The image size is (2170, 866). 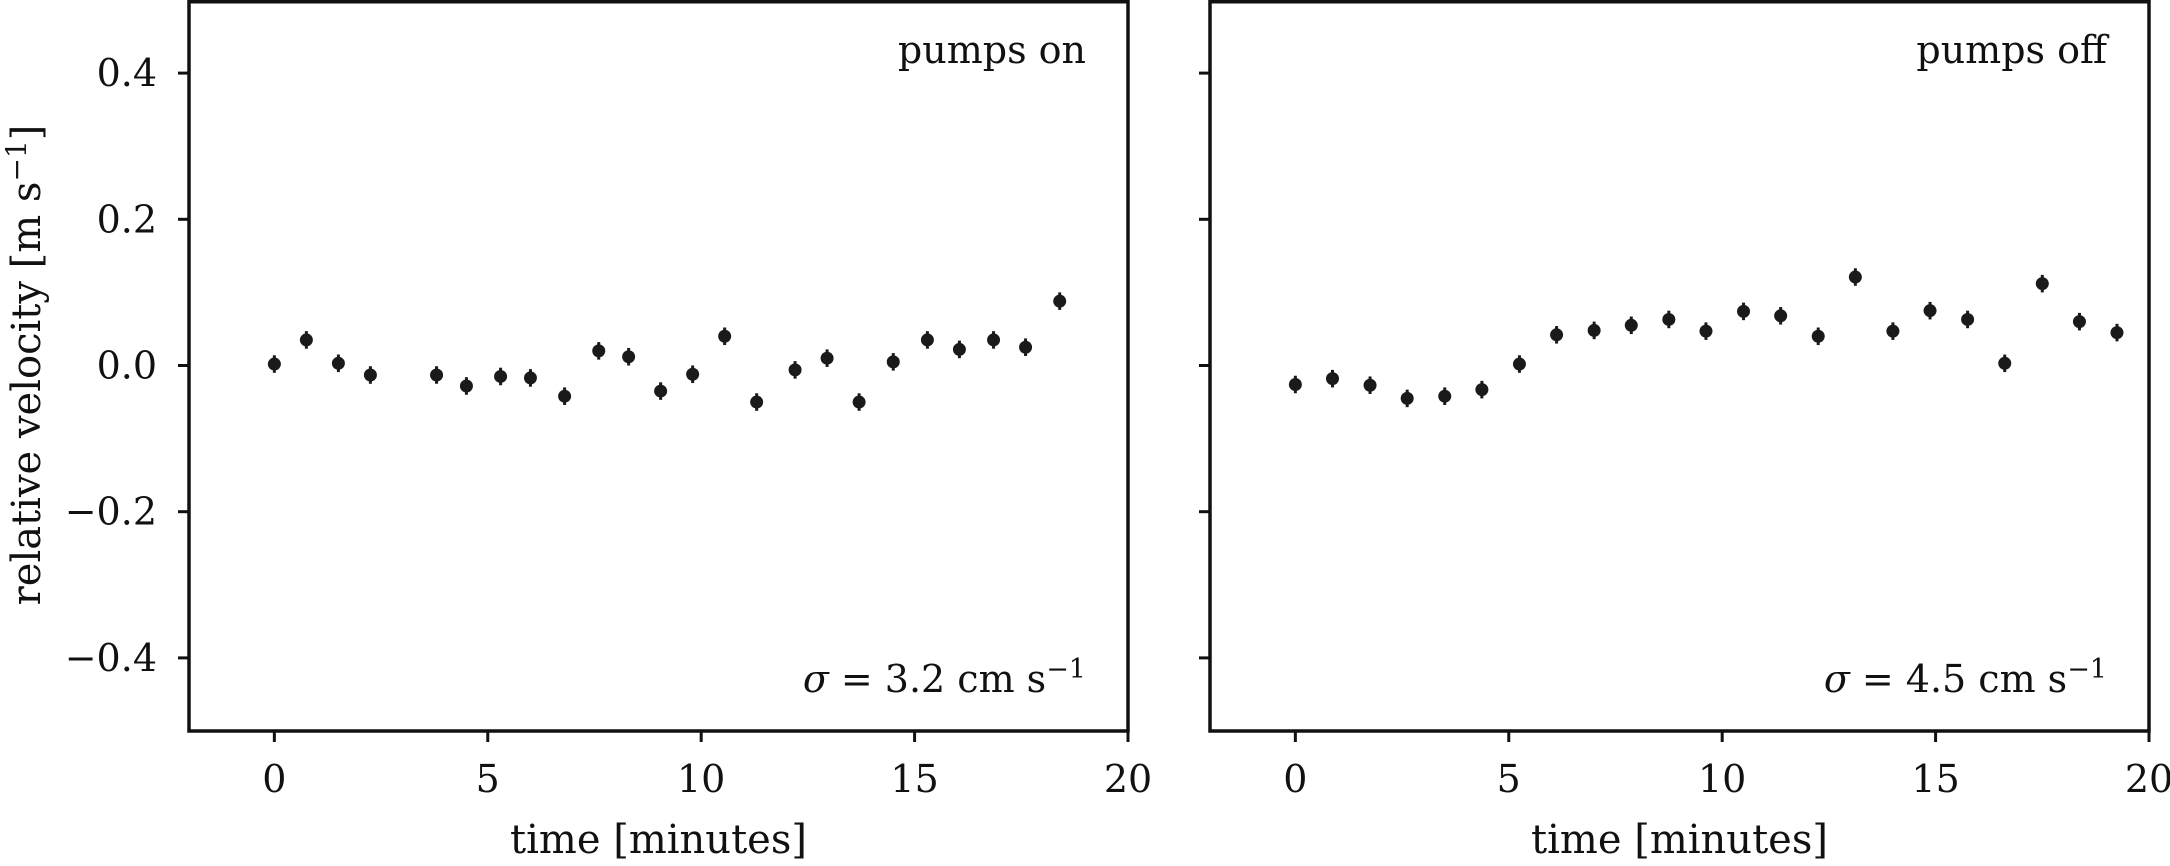 What do you see at coordinates (1679, 840) in the screenshot?
I see `x-axis-label-pumps-off: time [minutes]` at bounding box center [1679, 840].